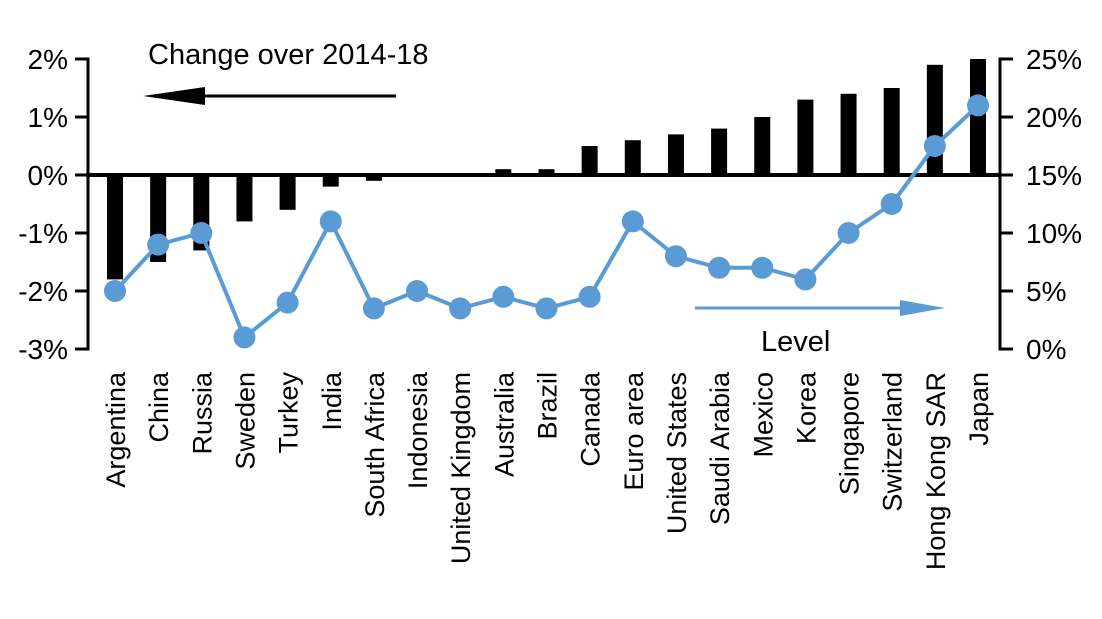  What do you see at coordinates (720, 448) in the screenshot?
I see `category-label: Saudi Arabia` at bounding box center [720, 448].